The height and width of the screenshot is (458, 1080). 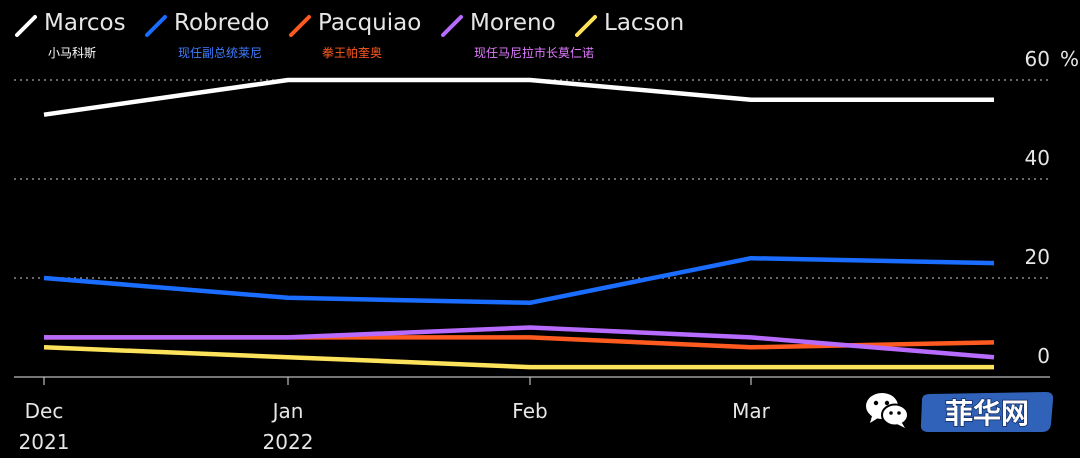 I want to click on x-tick-label-0: Dec, so click(x=44, y=411).